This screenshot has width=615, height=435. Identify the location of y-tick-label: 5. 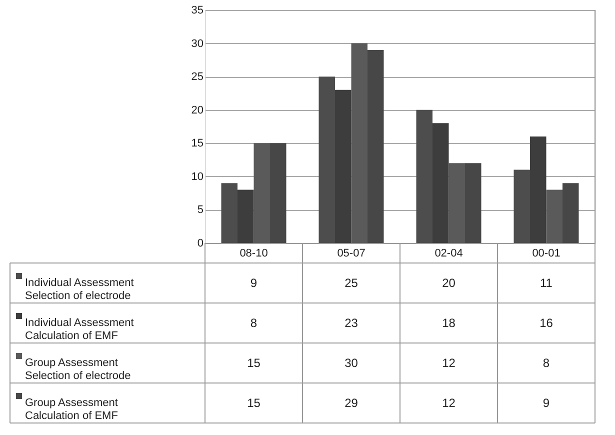
(200, 210).